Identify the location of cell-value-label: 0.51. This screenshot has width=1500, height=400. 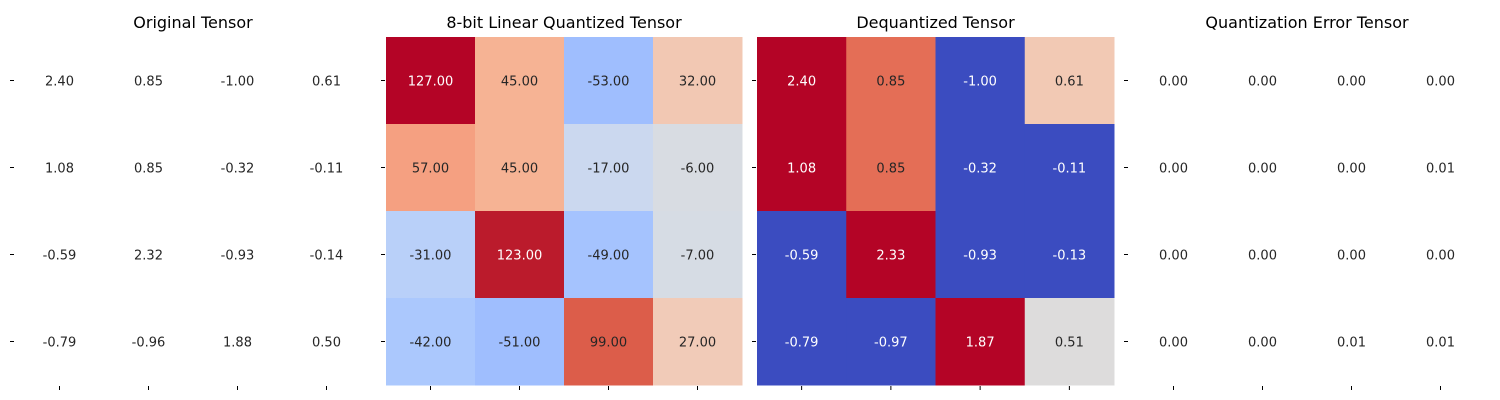
(1069, 343).